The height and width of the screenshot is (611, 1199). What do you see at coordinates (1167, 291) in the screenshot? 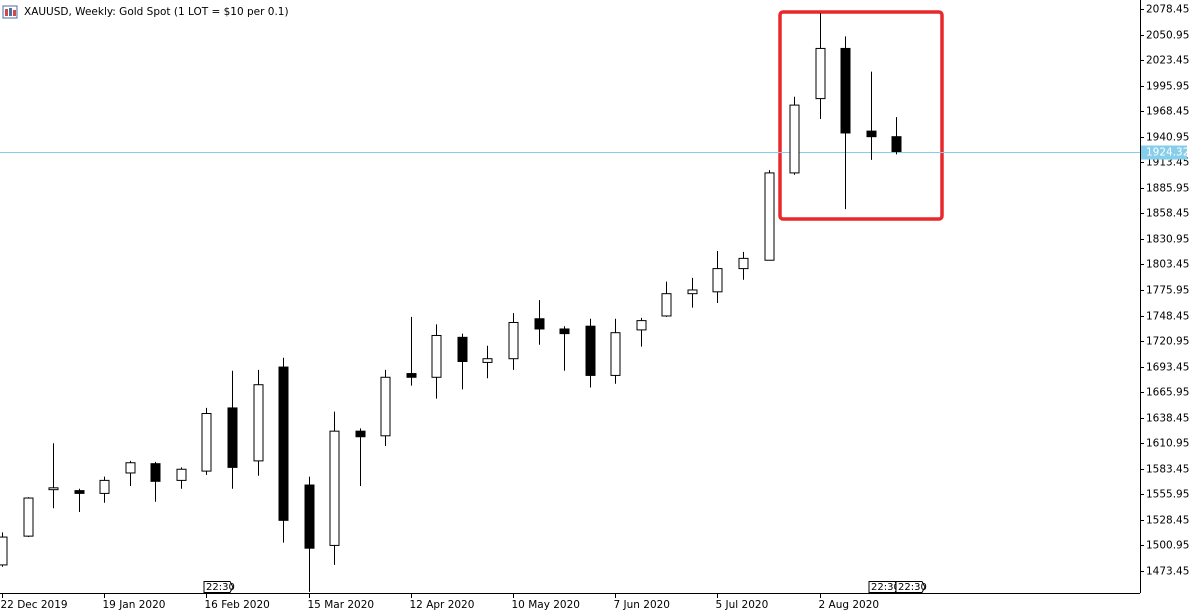
I see `y-tick-label: 1775.95` at bounding box center [1167, 291].